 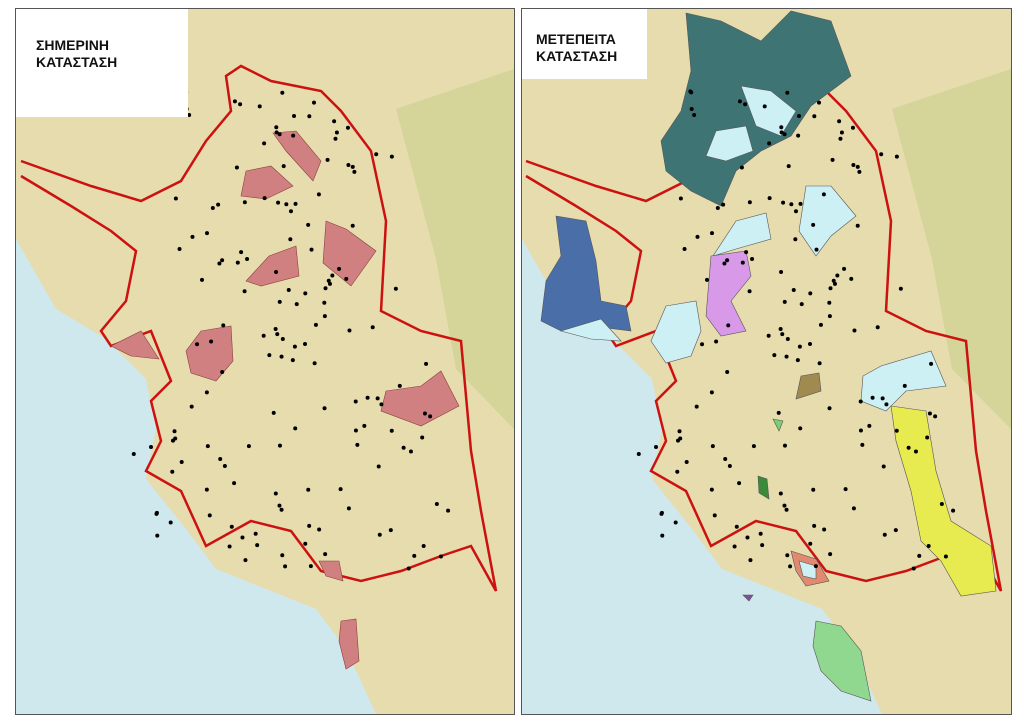 What do you see at coordinates (586, 273) in the screenshot?
I see `zone-dark-blue` at bounding box center [586, 273].